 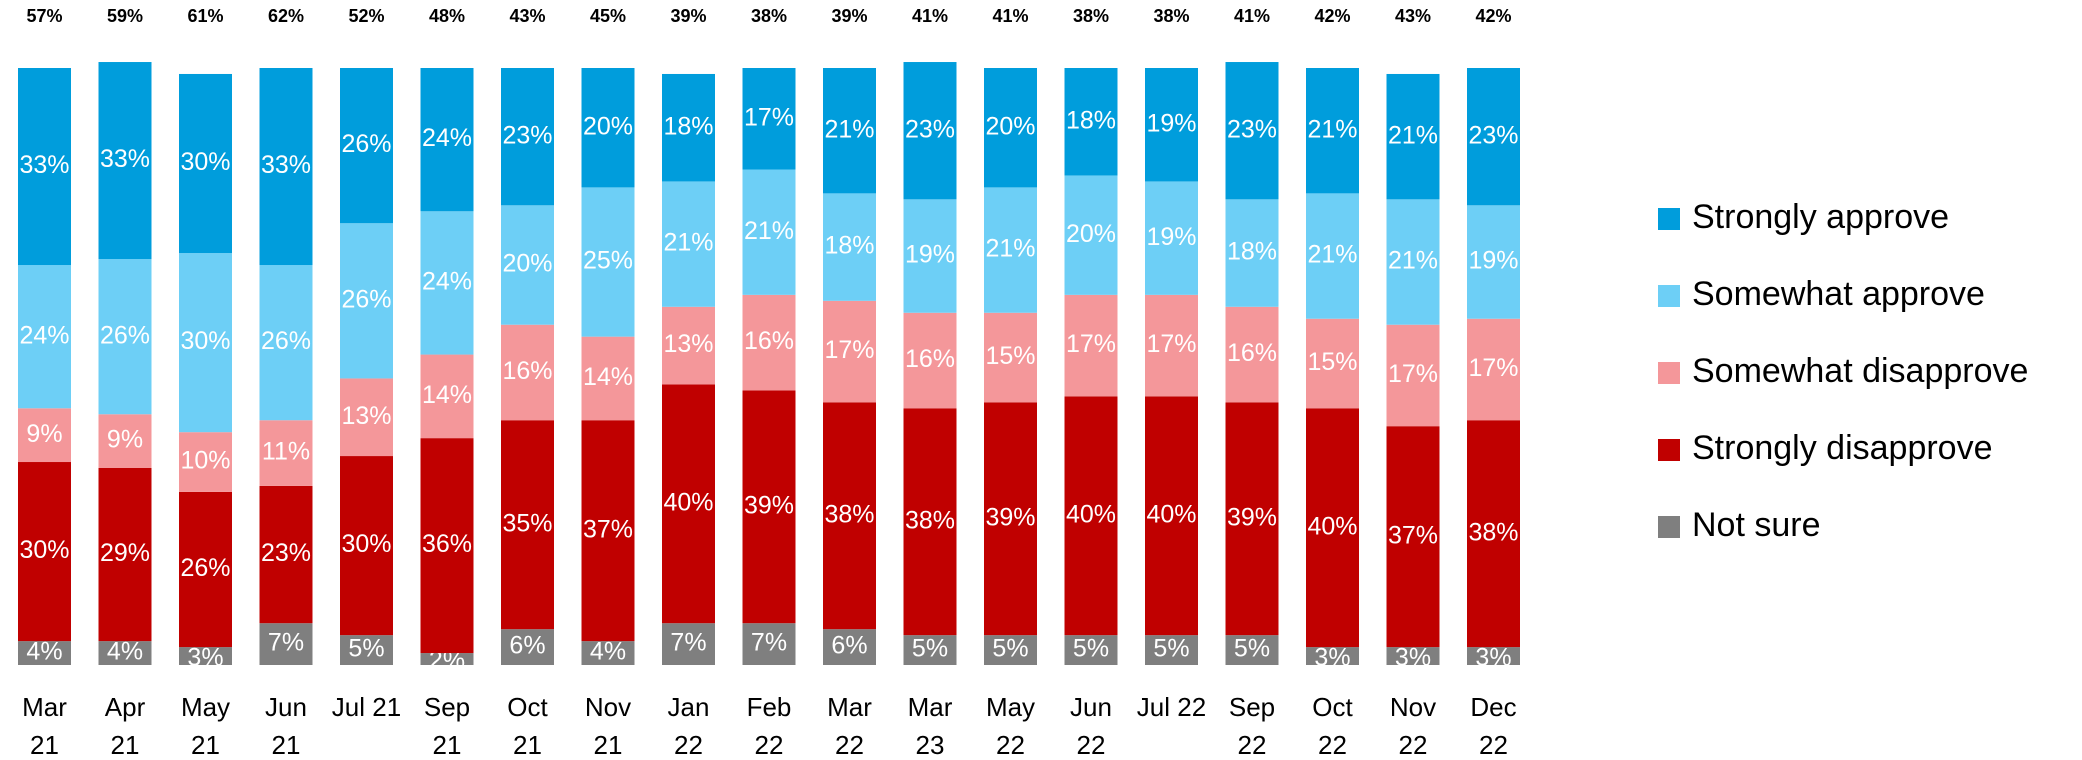 What do you see at coordinates (1820, 217) in the screenshot?
I see `legend-label: Strongly approve` at bounding box center [1820, 217].